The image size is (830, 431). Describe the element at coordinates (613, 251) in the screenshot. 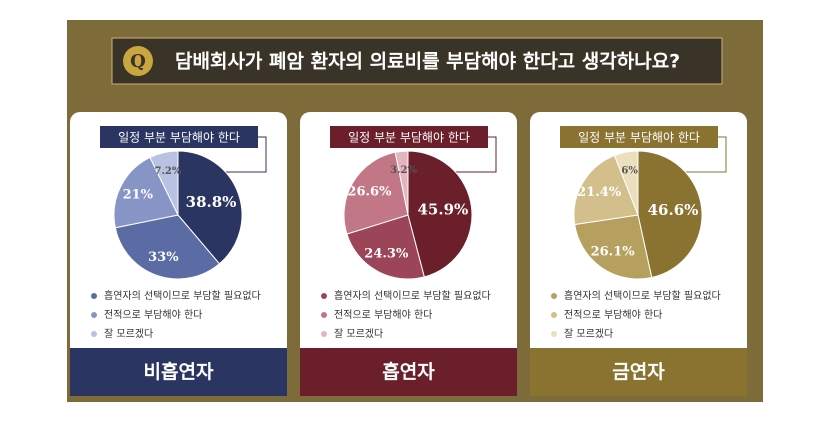

I see `value-label: 26.1%` at that location.